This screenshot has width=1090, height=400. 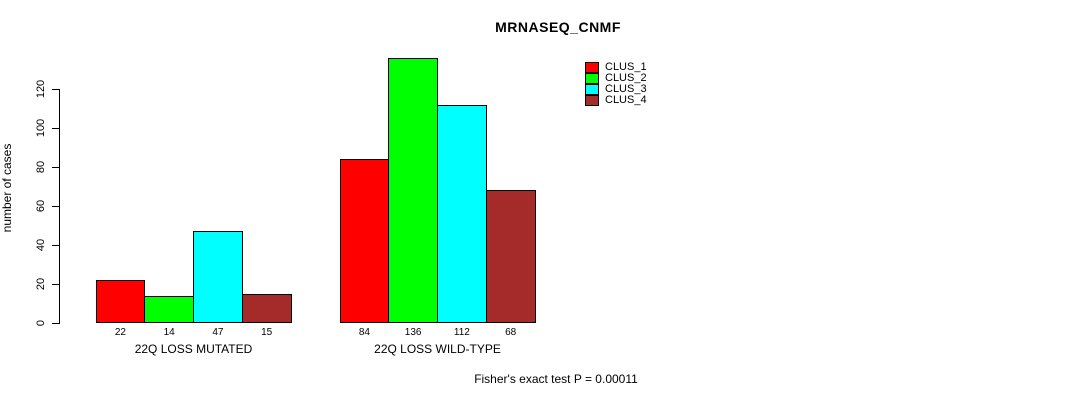 I want to click on bar-value-label: 15, so click(x=267, y=332).